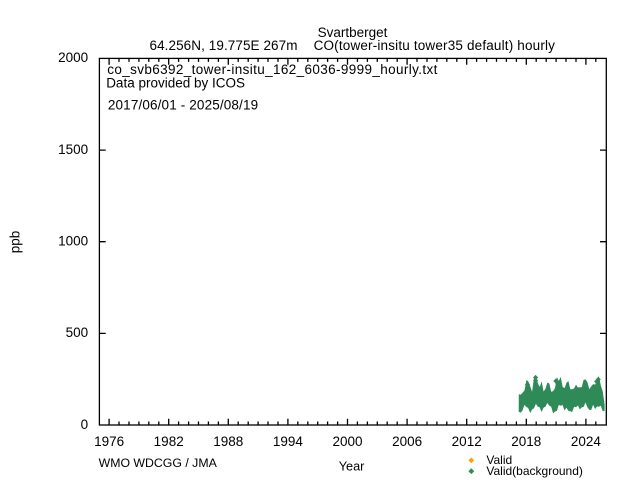 The width and height of the screenshot is (640, 480). Describe the element at coordinates (288, 441) in the screenshot. I see `svg-text: 1994` at that location.